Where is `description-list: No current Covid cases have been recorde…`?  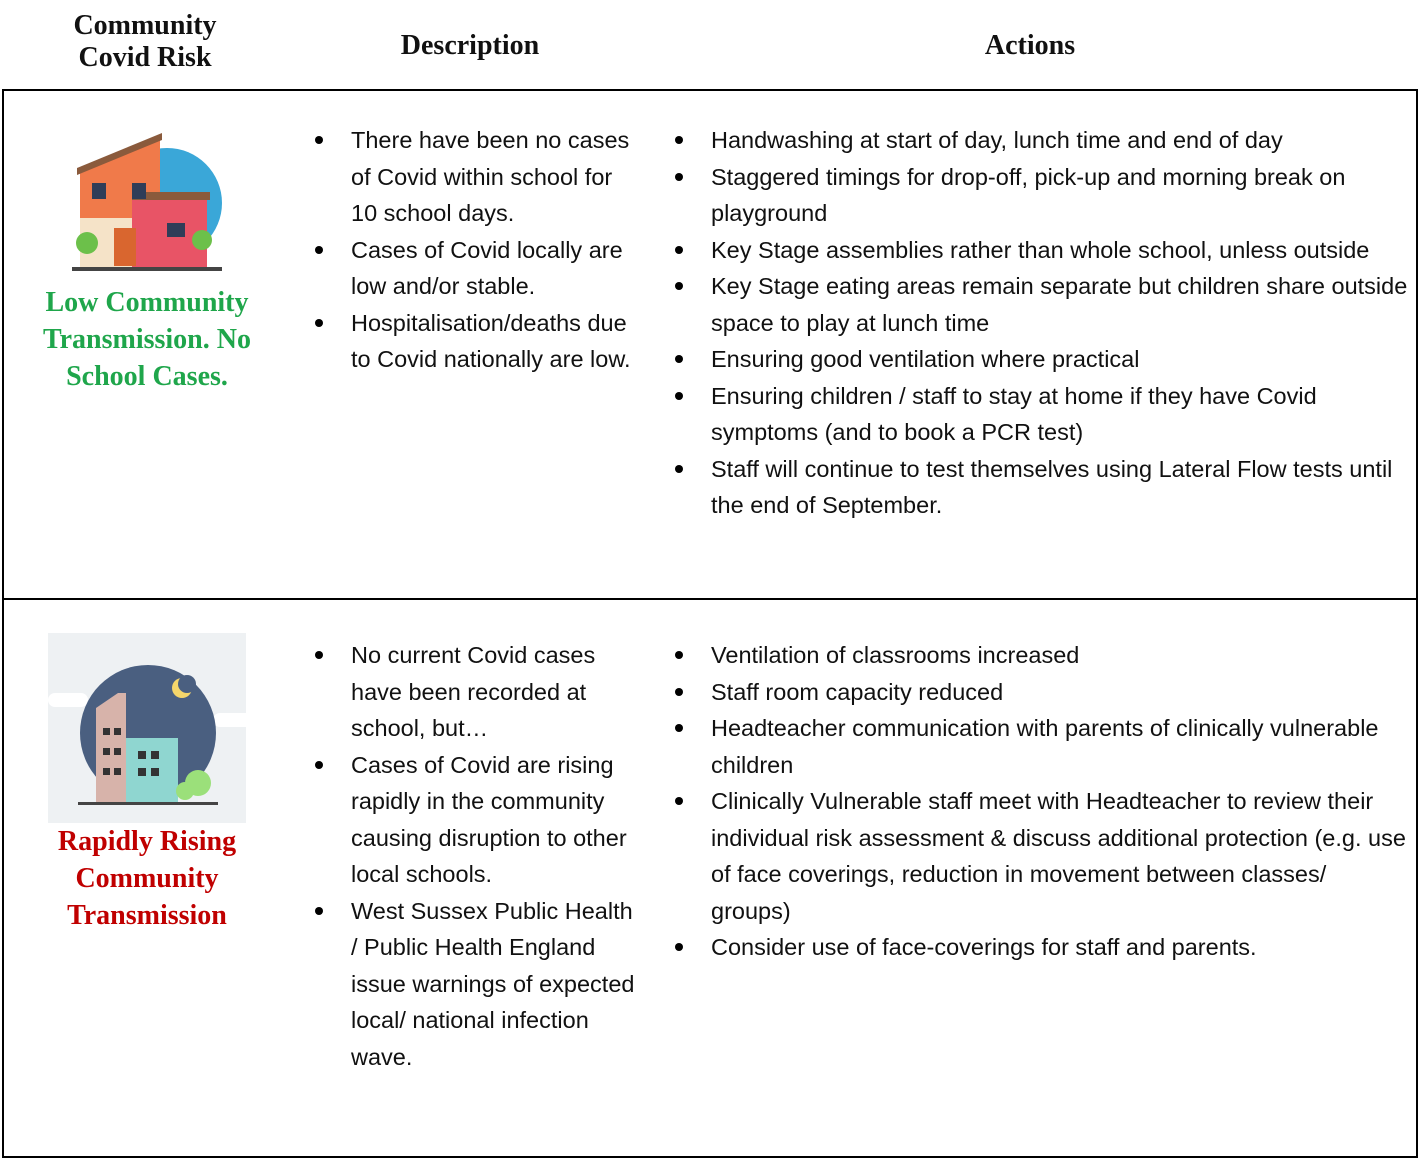
description-list: No current Covid cases have been recorde… is located at coordinates (475, 856).